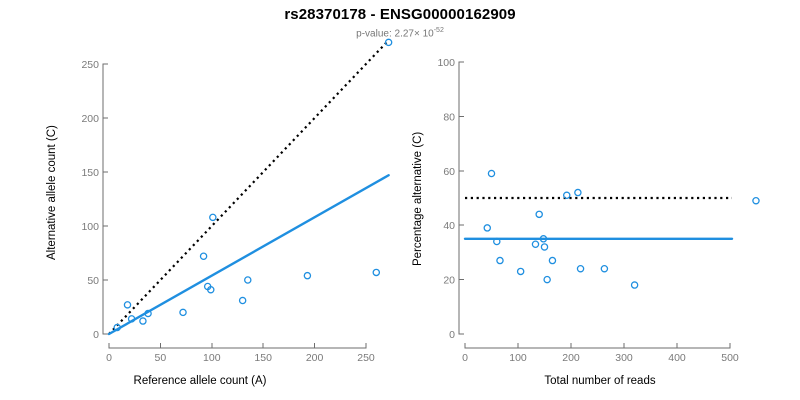 This screenshot has width=800, height=400. What do you see at coordinates (624, 358) in the screenshot?
I see `right-x-tick-label: 300` at bounding box center [624, 358].